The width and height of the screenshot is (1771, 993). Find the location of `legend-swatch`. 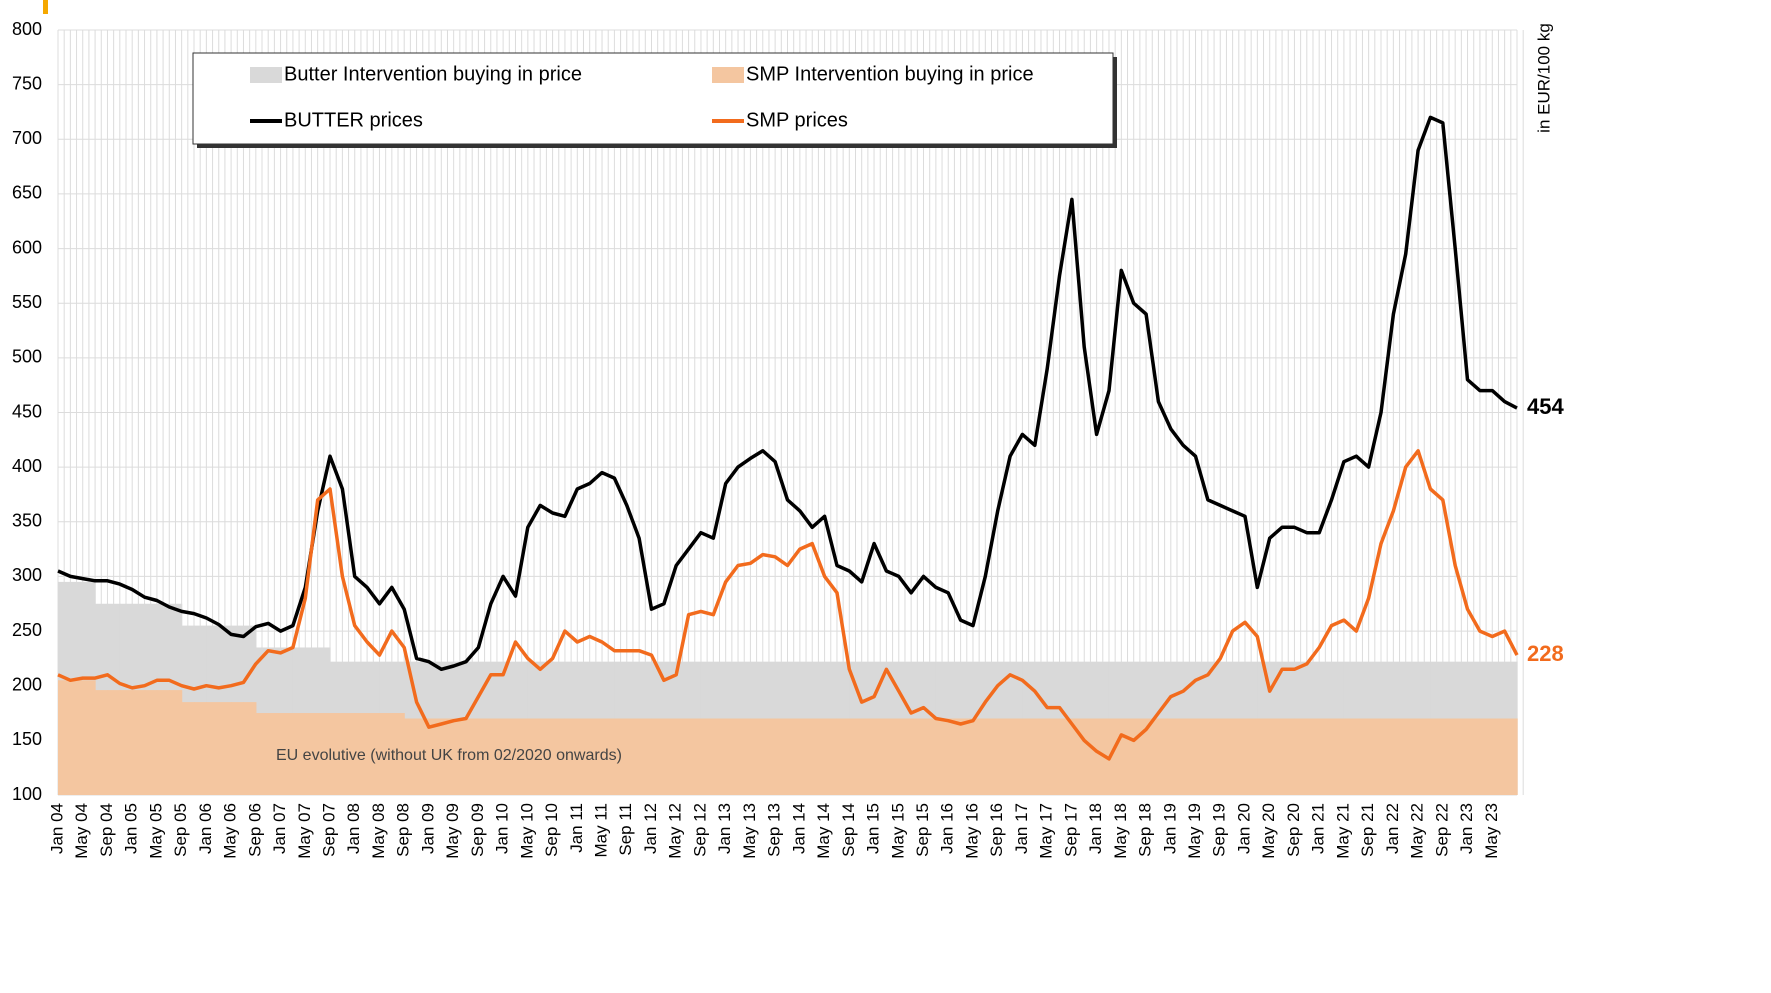

legend-swatch is located at coordinates (728, 75).